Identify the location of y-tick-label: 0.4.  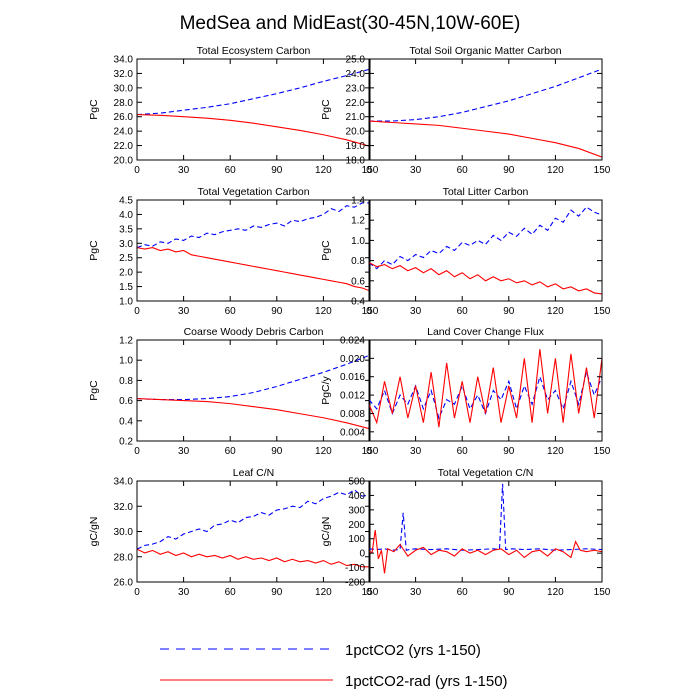
(126, 421).